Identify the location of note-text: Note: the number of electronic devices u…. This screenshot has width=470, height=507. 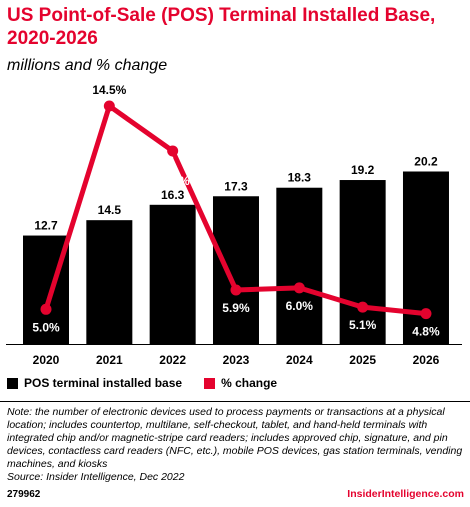
(235, 438).